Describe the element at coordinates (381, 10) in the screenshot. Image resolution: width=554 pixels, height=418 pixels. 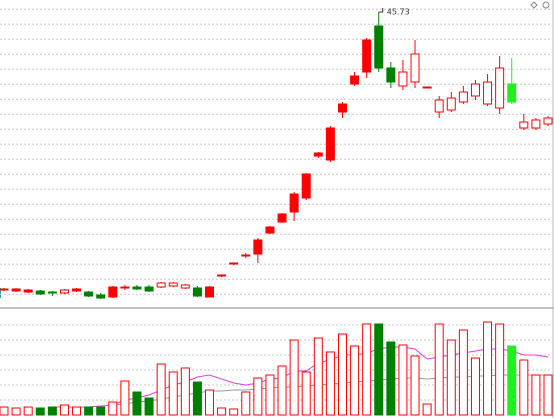
I see `high-pointer` at that location.